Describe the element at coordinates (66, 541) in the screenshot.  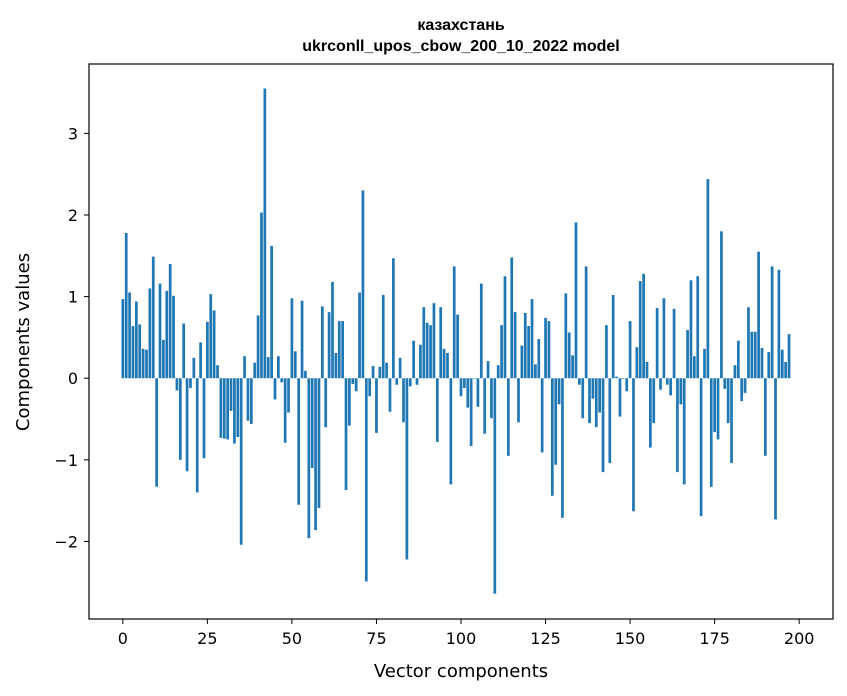
I see `y-tick-label: −2` at that location.